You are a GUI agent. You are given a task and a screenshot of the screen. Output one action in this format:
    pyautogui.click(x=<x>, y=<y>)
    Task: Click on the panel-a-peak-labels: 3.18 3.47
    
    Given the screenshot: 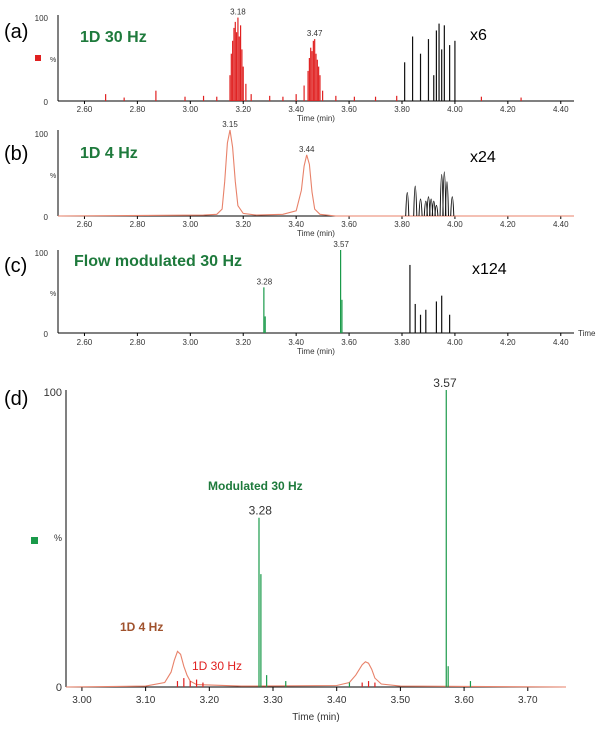 What is the action you would take?
    pyautogui.click(x=276, y=23)
    